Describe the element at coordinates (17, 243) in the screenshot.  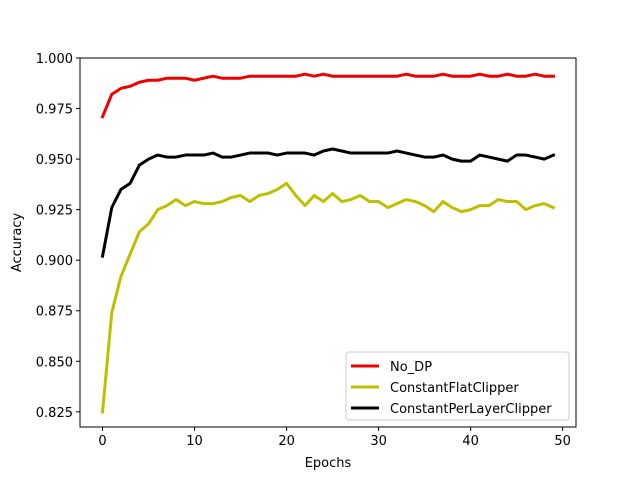
I see `y-axis-label: Accuracy` at that location.